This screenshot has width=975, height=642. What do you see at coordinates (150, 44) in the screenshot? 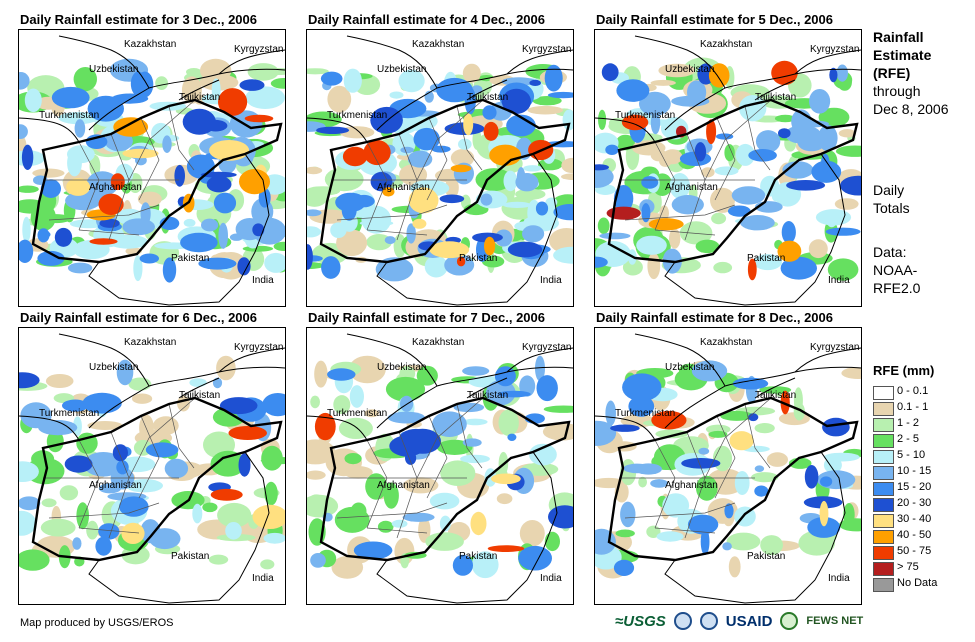
I see `country-label-kazakhstan: Kazakhstan` at bounding box center [150, 44].